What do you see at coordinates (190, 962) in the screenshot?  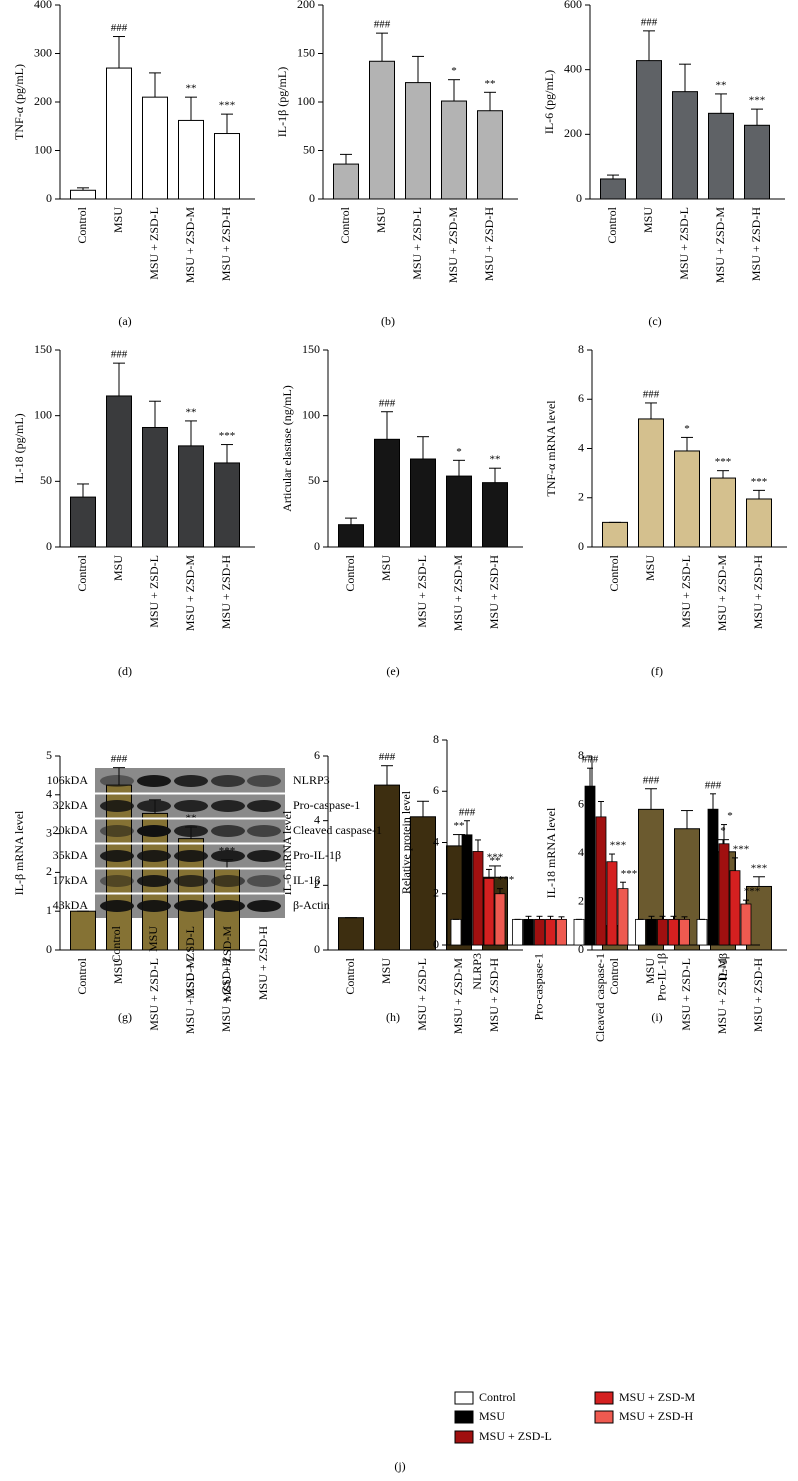 I see `lane-label: MSU + ZSD-L` at bounding box center [190, 962].